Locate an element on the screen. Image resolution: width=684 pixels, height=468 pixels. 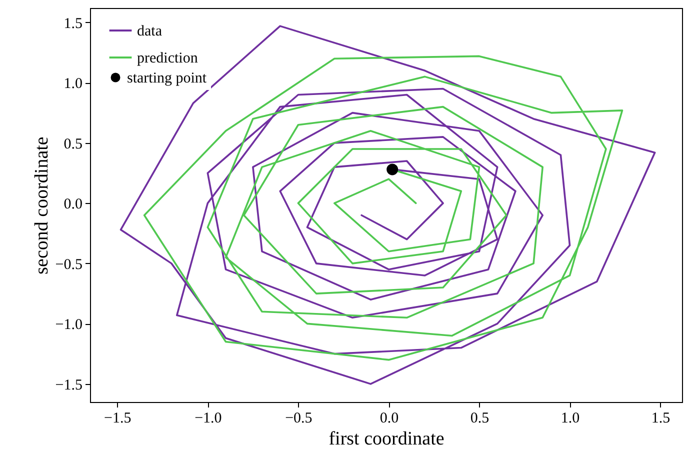
x-tick-label: 1.5 is located at coordinates (660, 418).